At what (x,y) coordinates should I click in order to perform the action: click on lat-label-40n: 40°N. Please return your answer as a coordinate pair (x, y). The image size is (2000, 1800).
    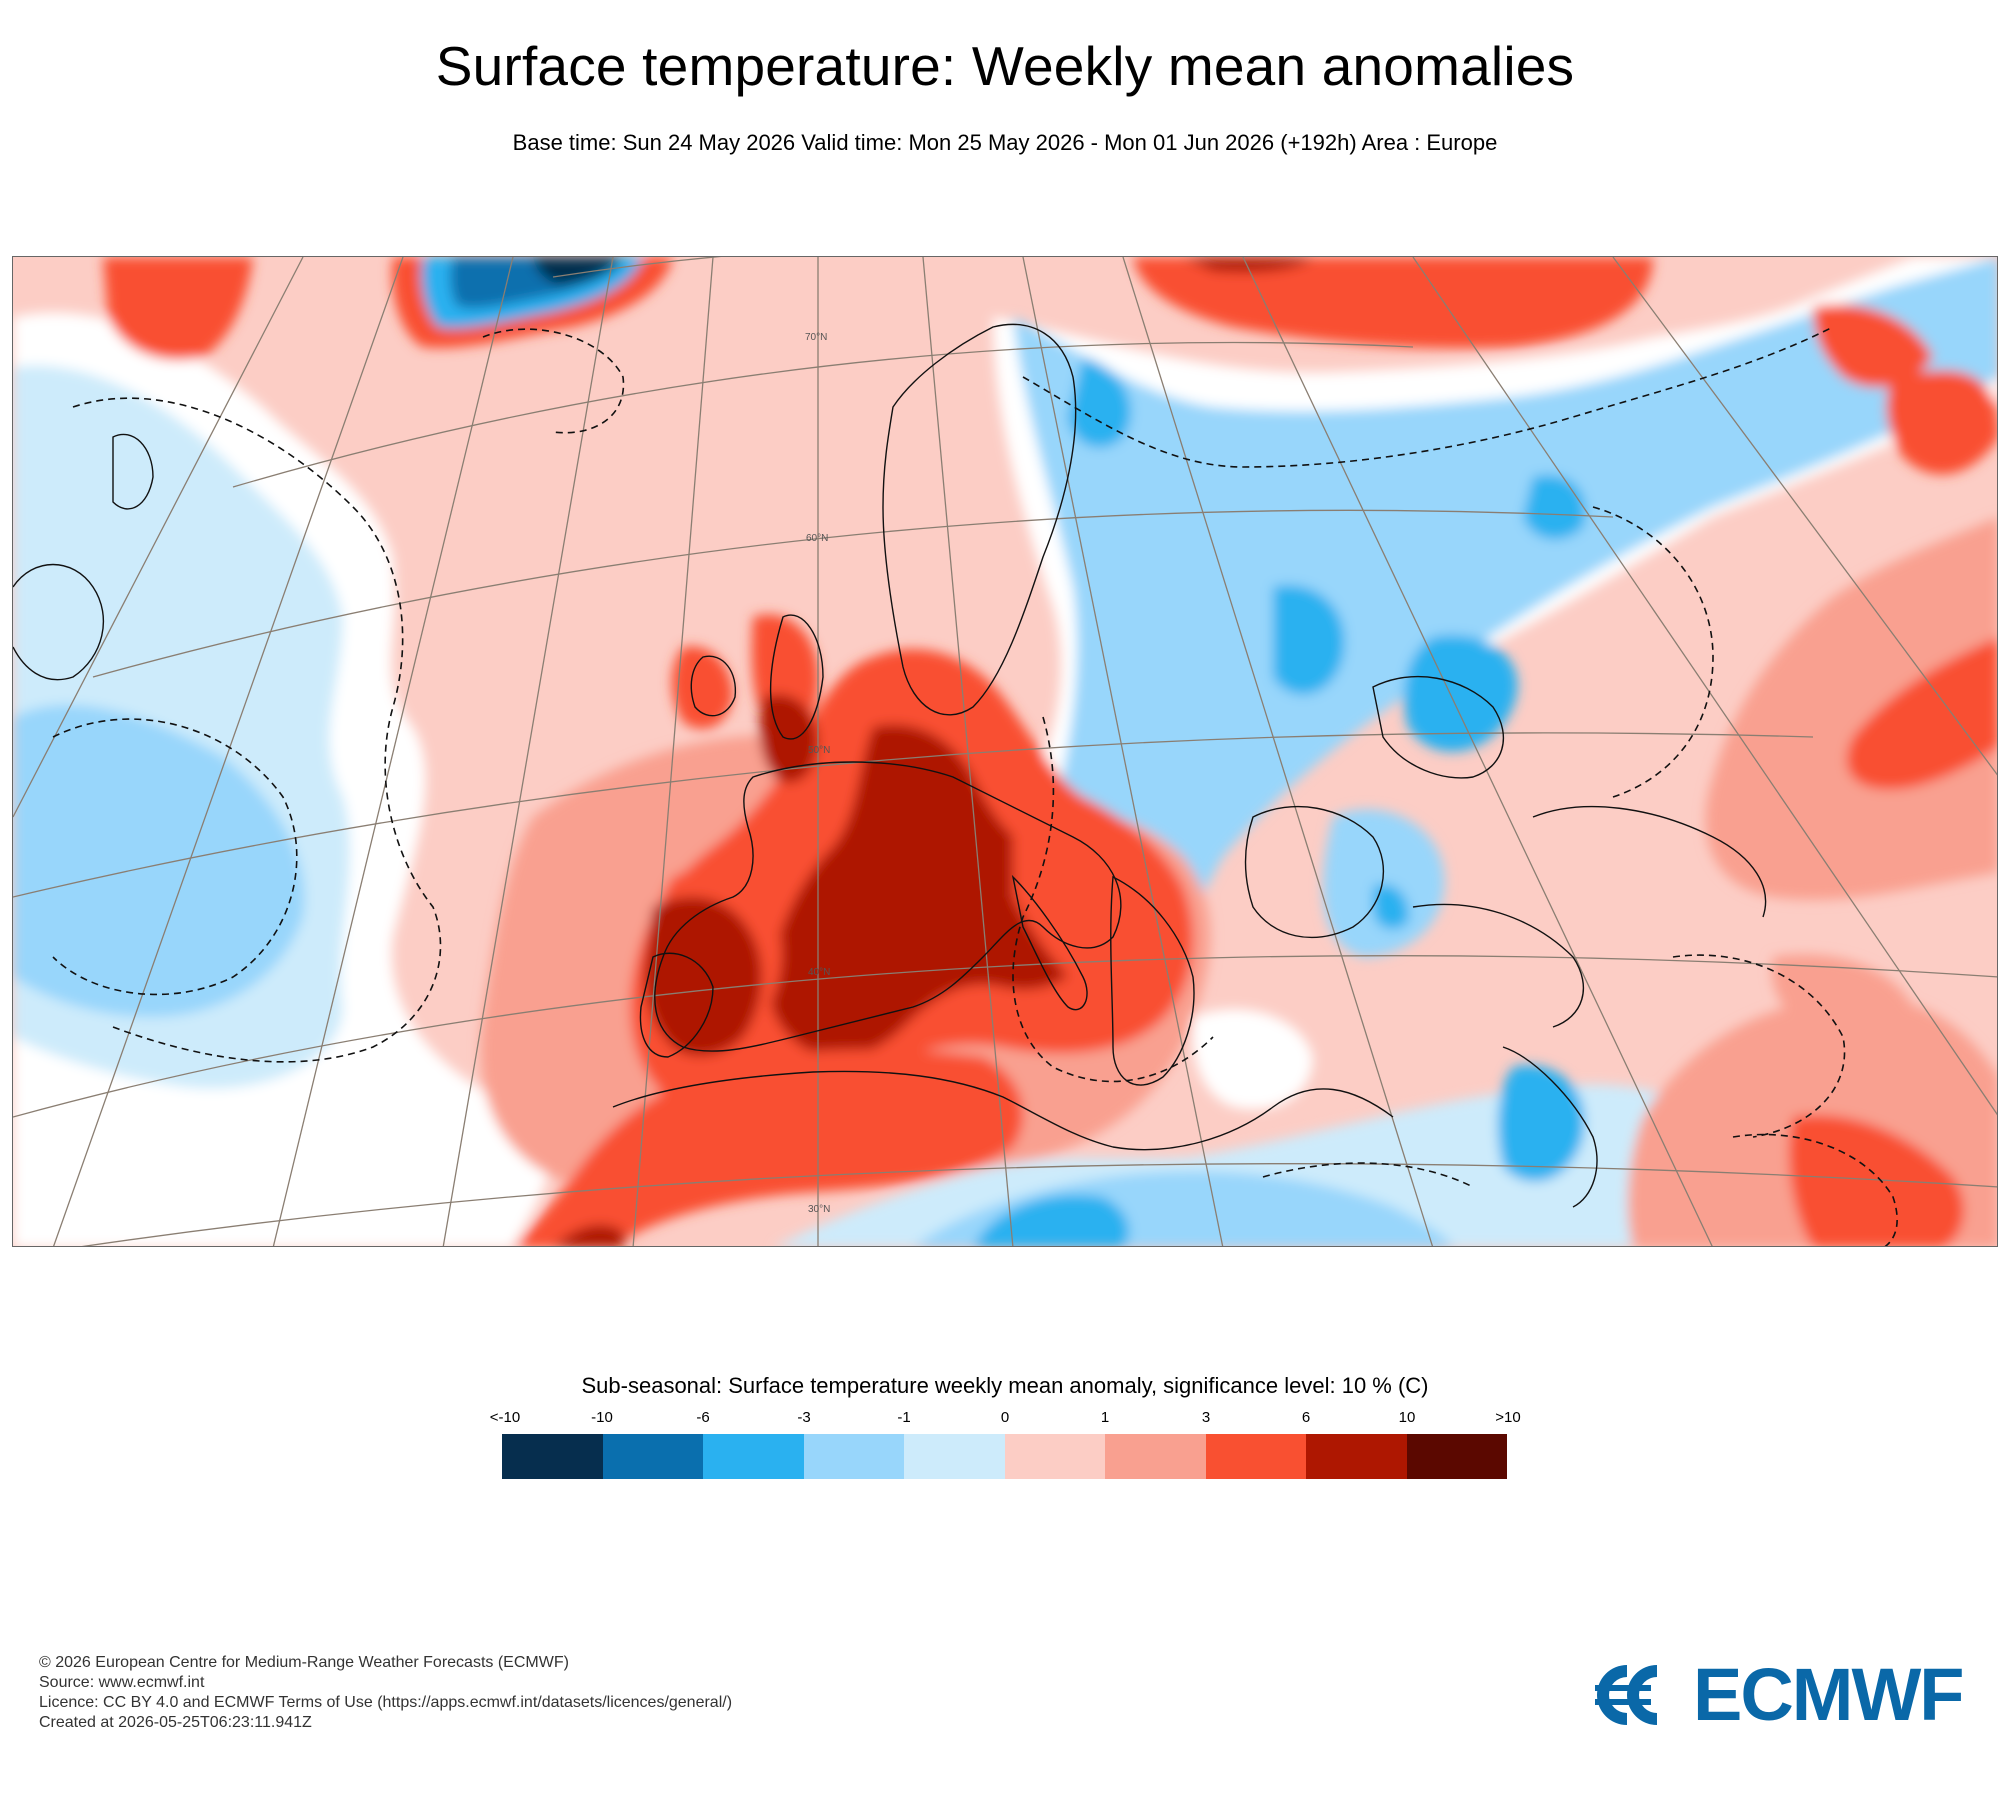
    Looking at the image, I should click on (819, 972).